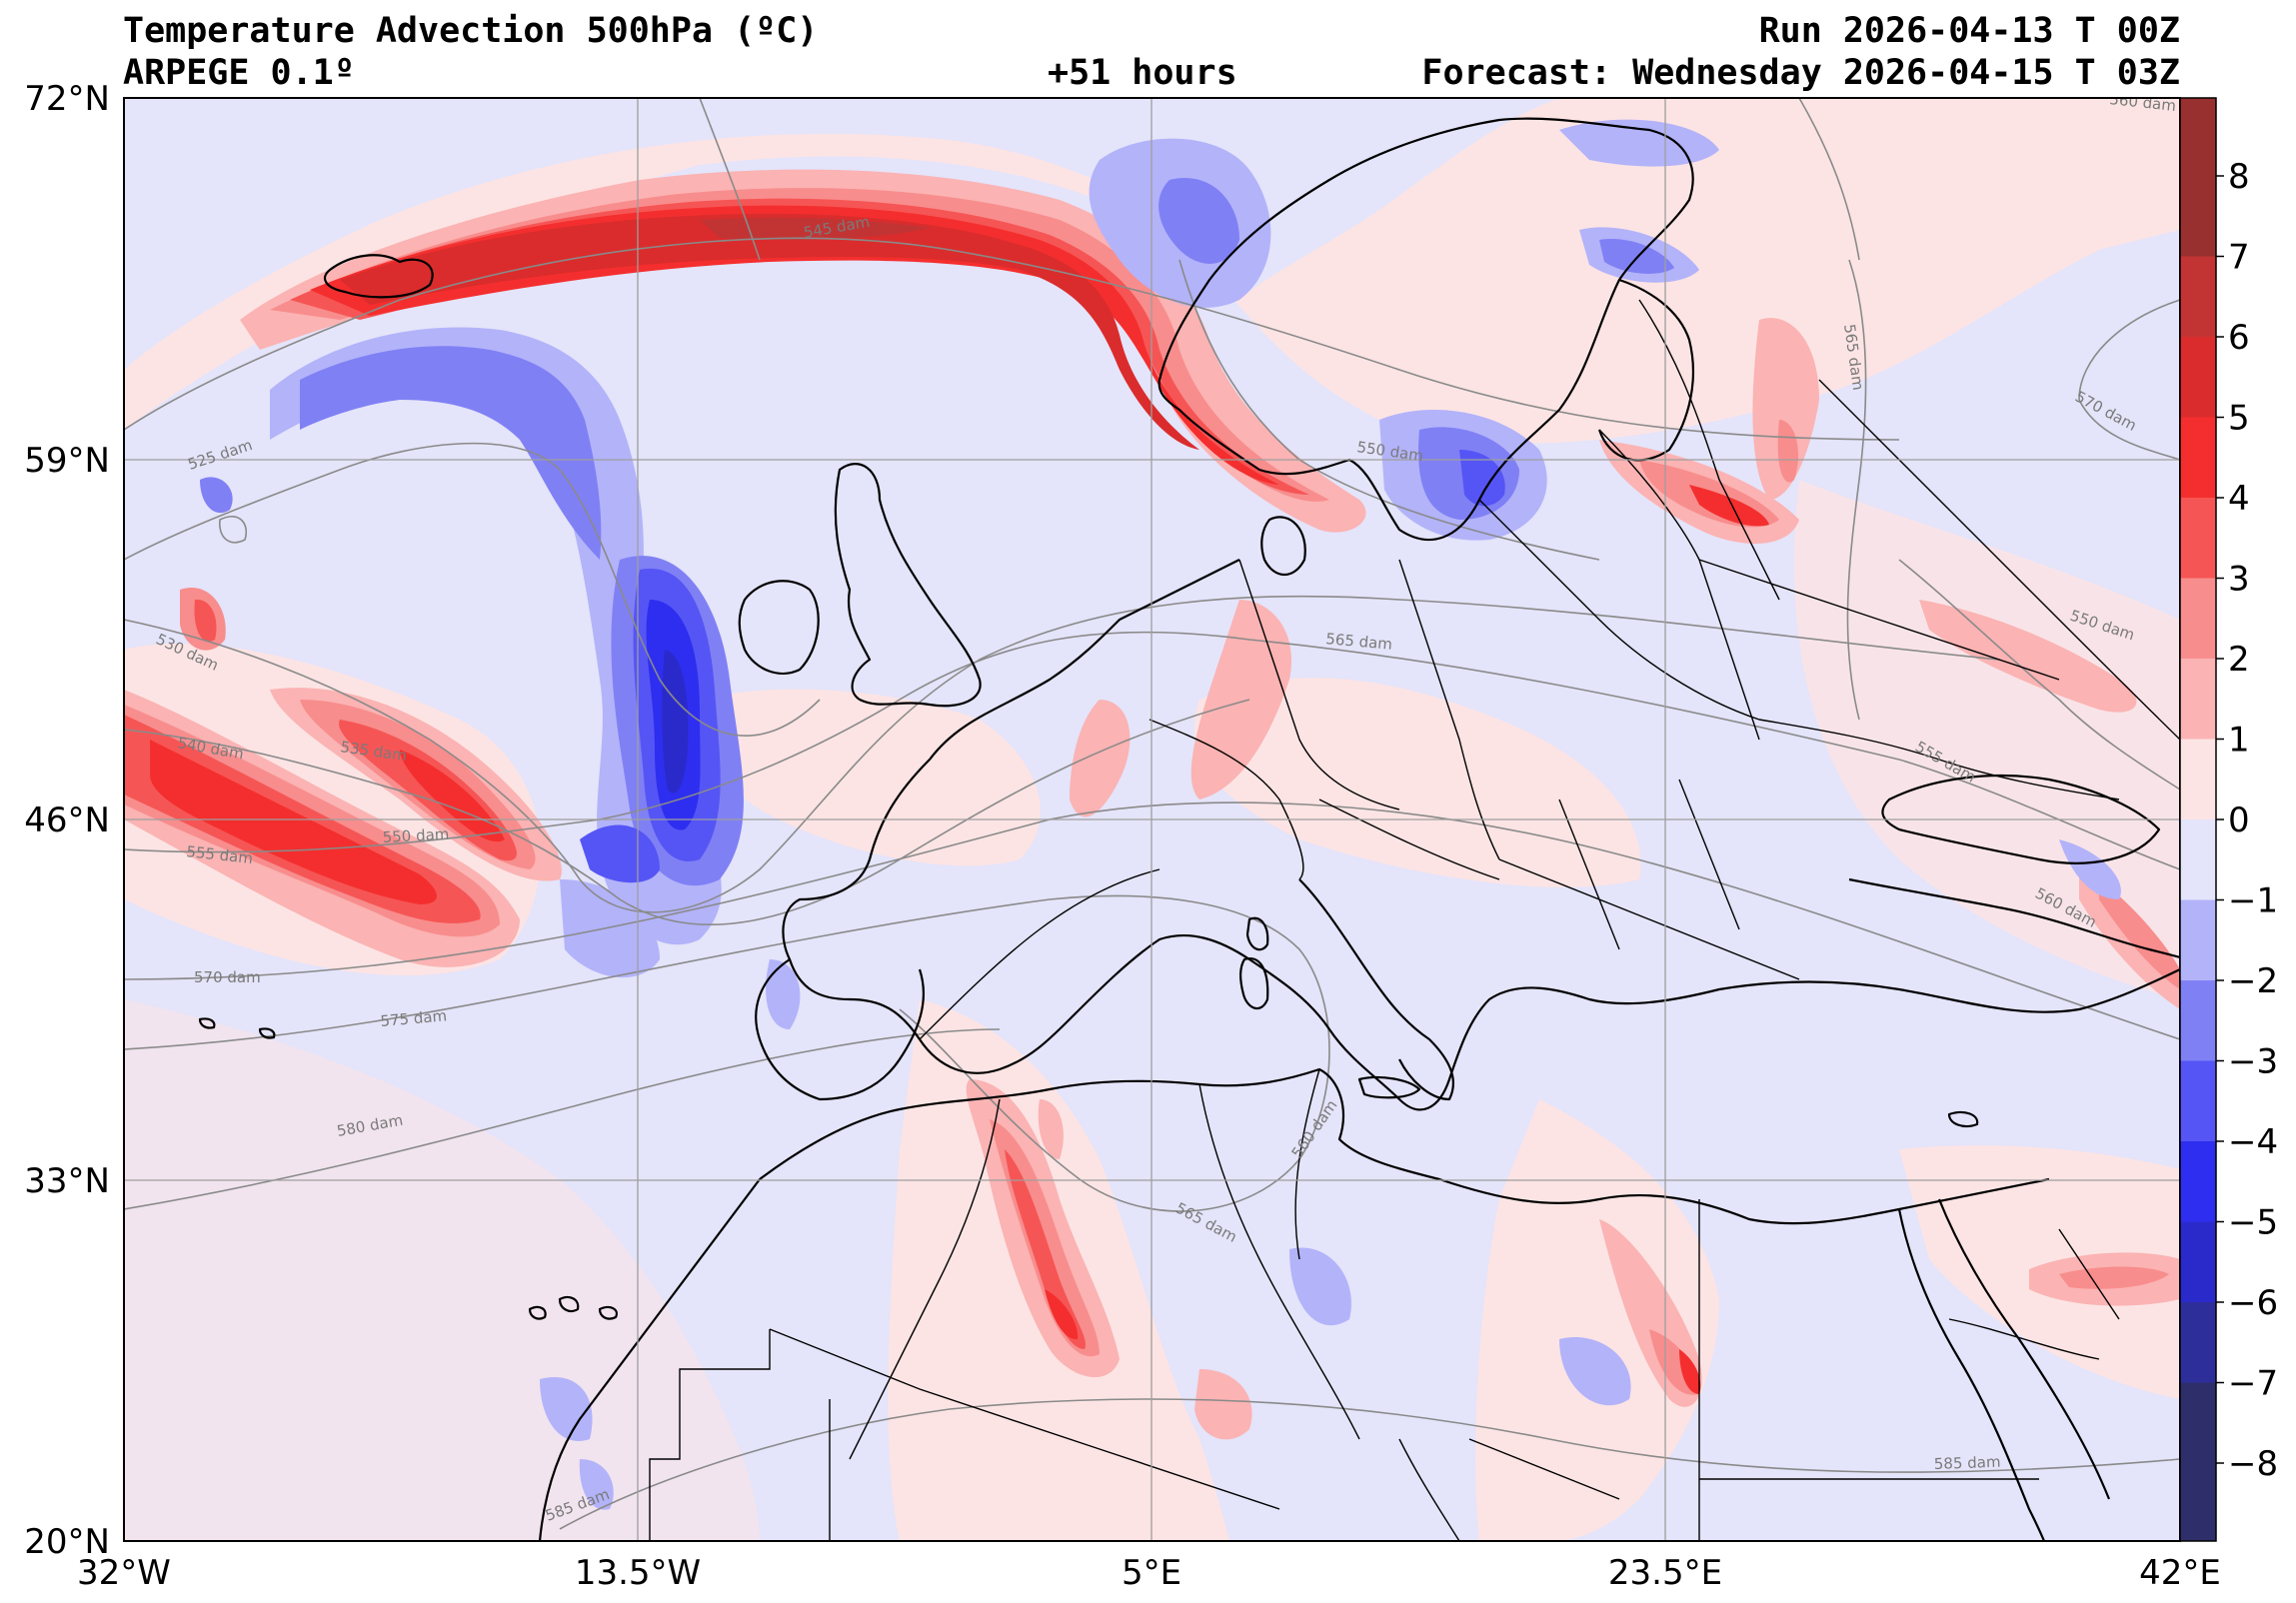  I want to click on colorbar-tick-label: 8, so click(2239, 177).